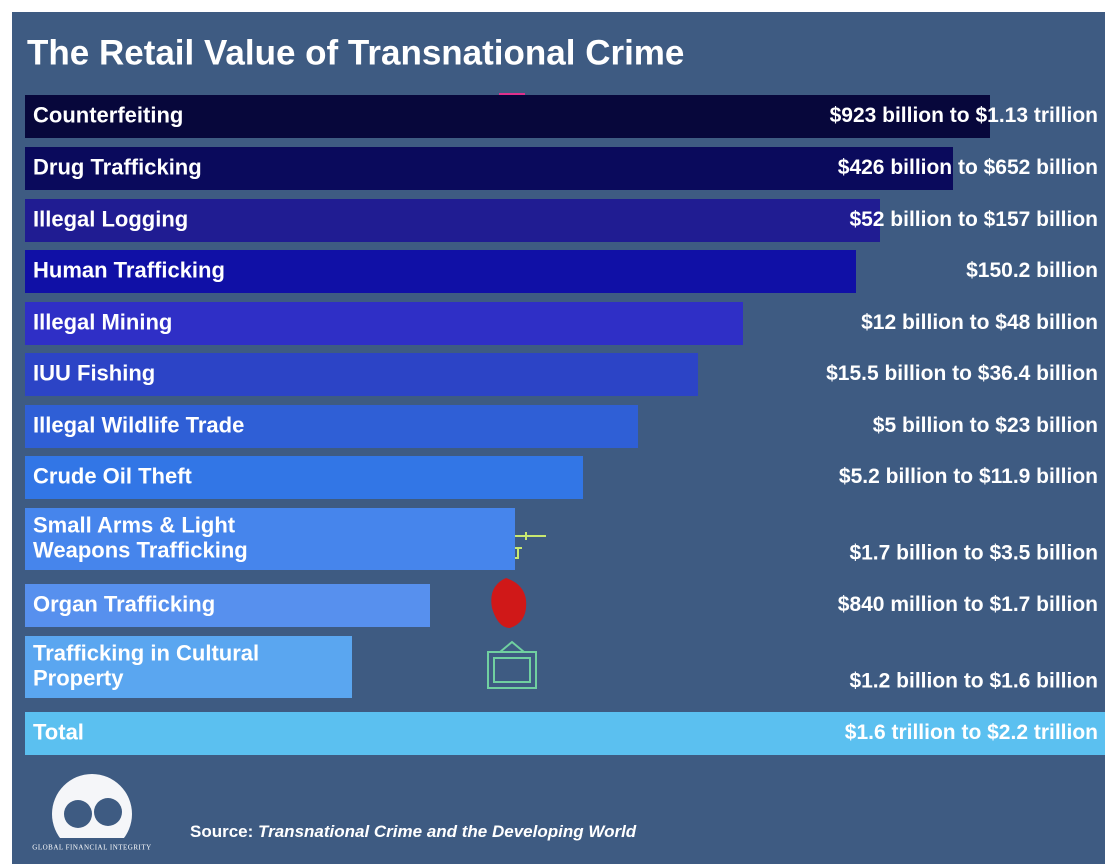  Describe the element at coordinates (129, 269) in the screenshot. I see `row-label: Human Trafficking` at that location.